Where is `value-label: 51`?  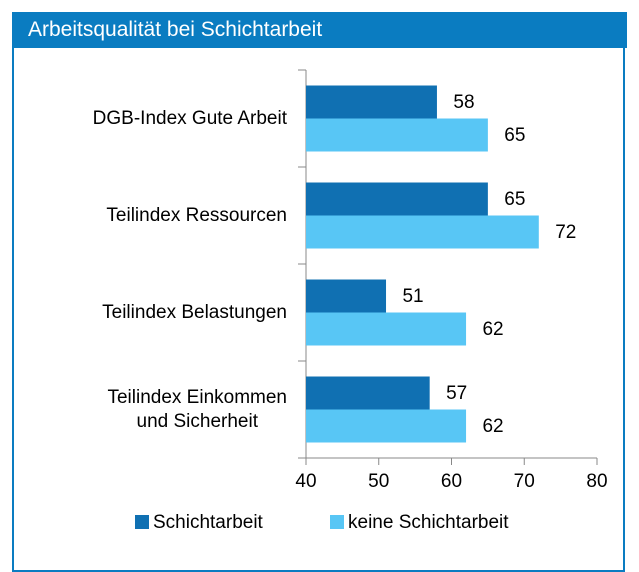
value-label: 51 is located at coordinates (412, 296).